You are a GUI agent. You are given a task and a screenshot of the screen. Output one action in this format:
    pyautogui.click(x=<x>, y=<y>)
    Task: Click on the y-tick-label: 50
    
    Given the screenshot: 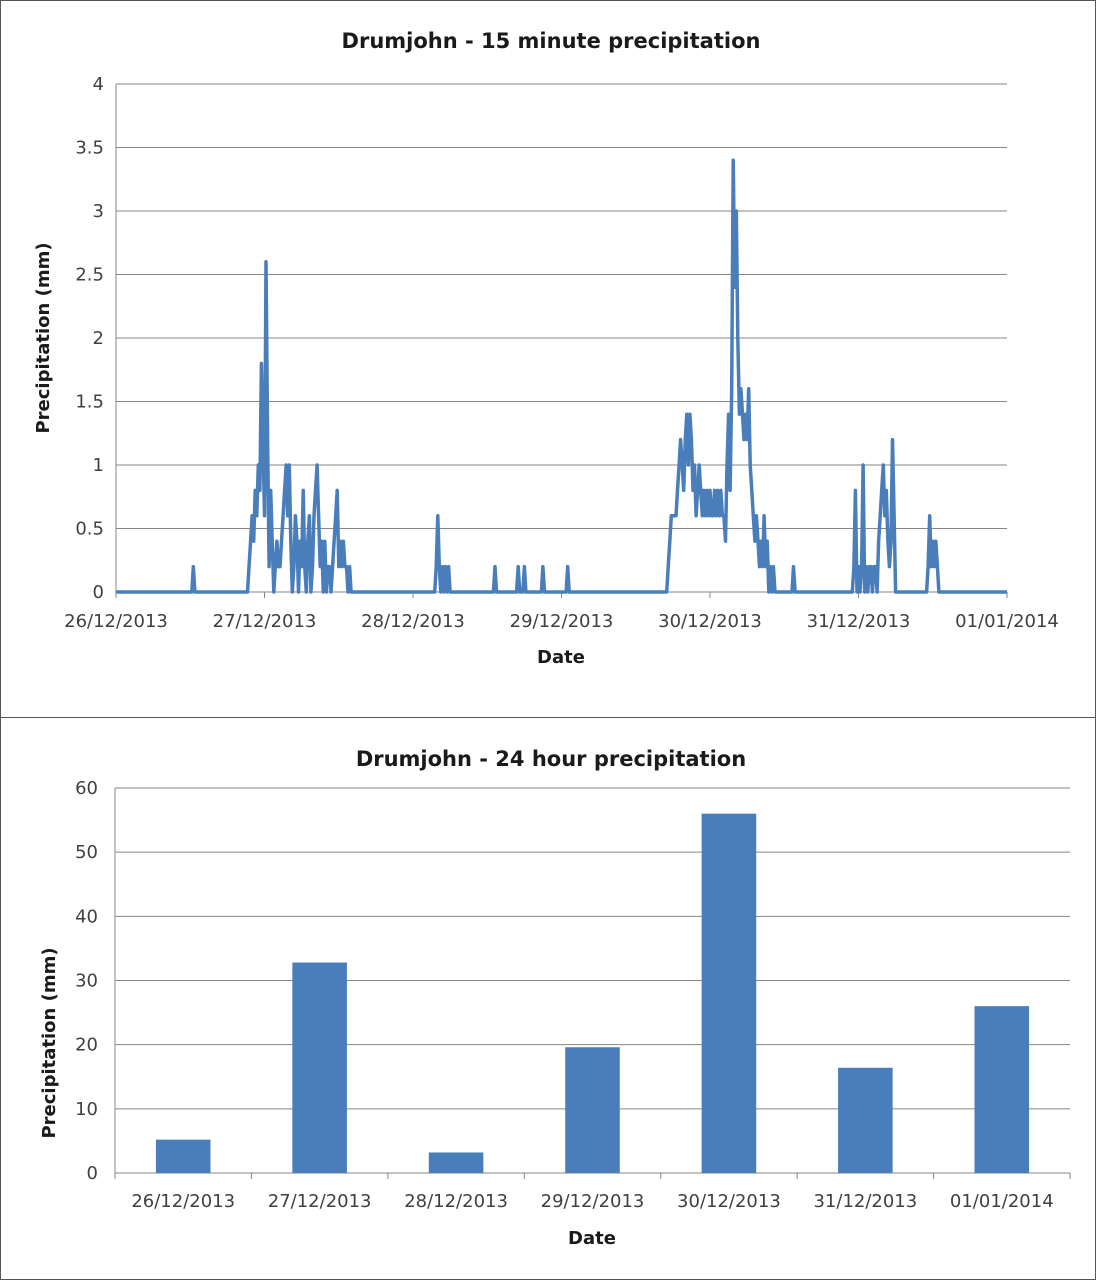 What is the action you would take?
    pyautogui.click(x=86, y=852)
    